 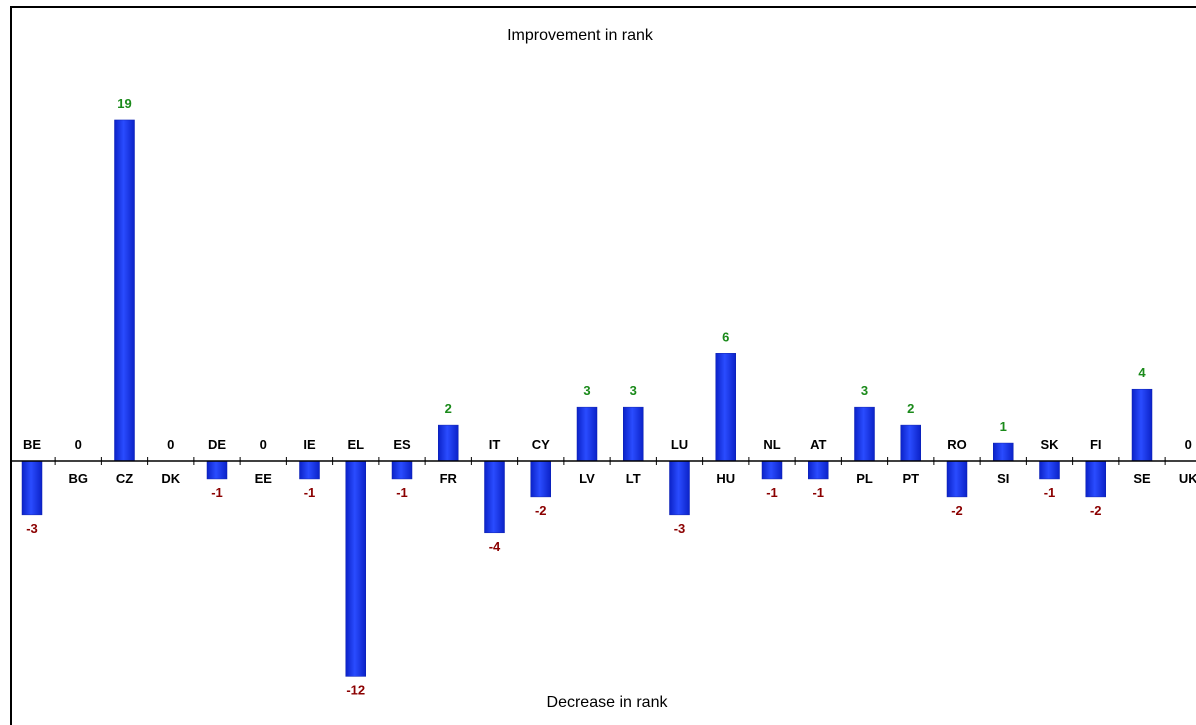 What do you see at coordinates (910, 408) in the screenshot?
I see `value-label-pt: 2` at bounding box center [910, 408].